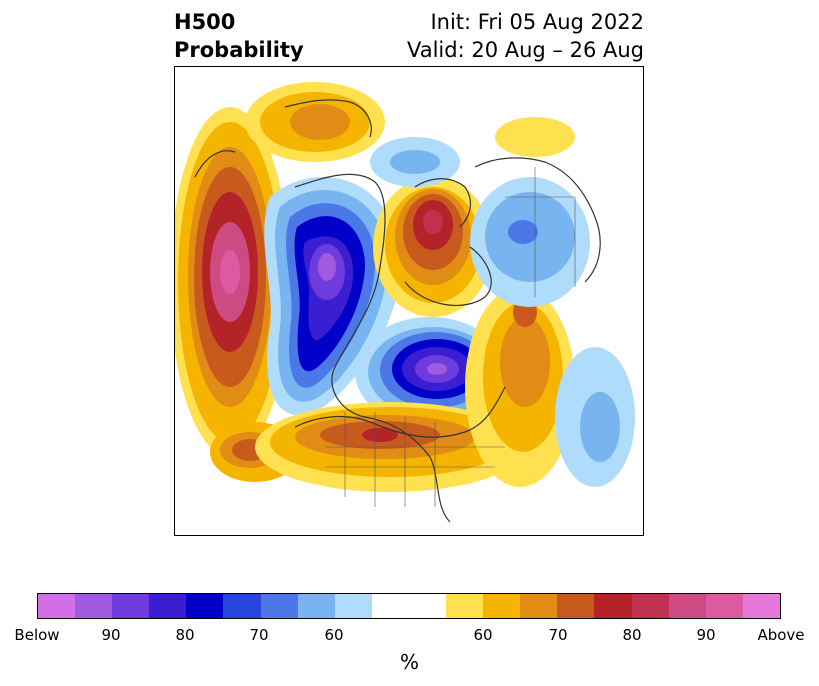 The image size is (819, 686). Describe the element at coordinates (409, 662) in the screenshot. I see `colorbar-unit: %` at that location.